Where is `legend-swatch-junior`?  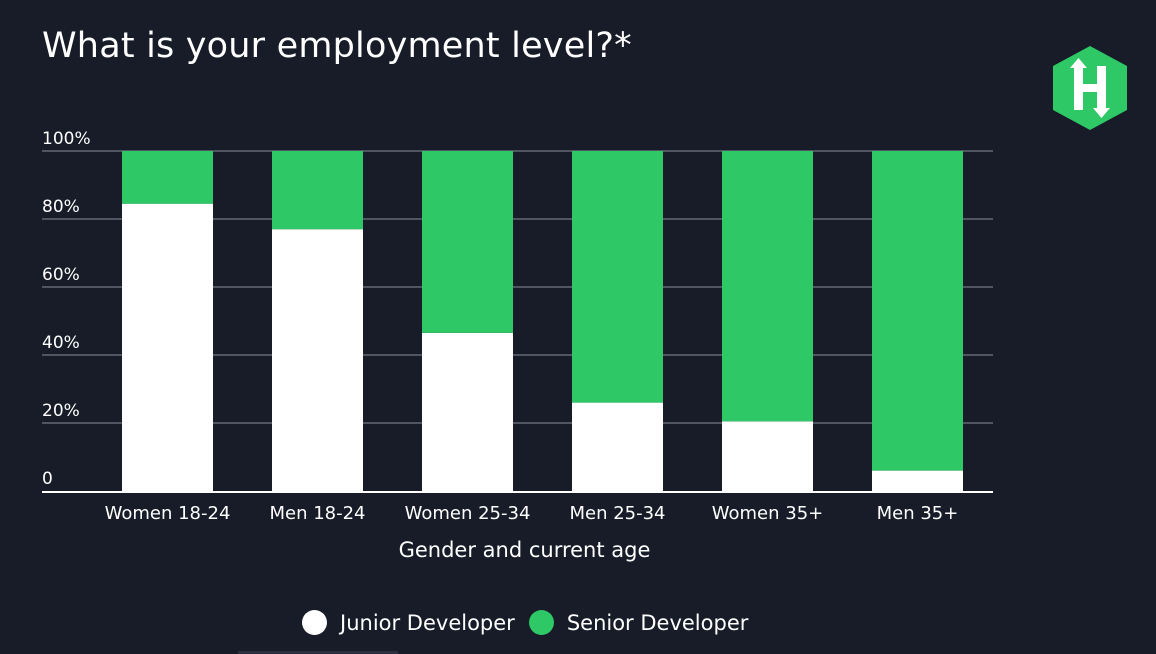 legend-swatch-junior is located at coordinates (314, 622).